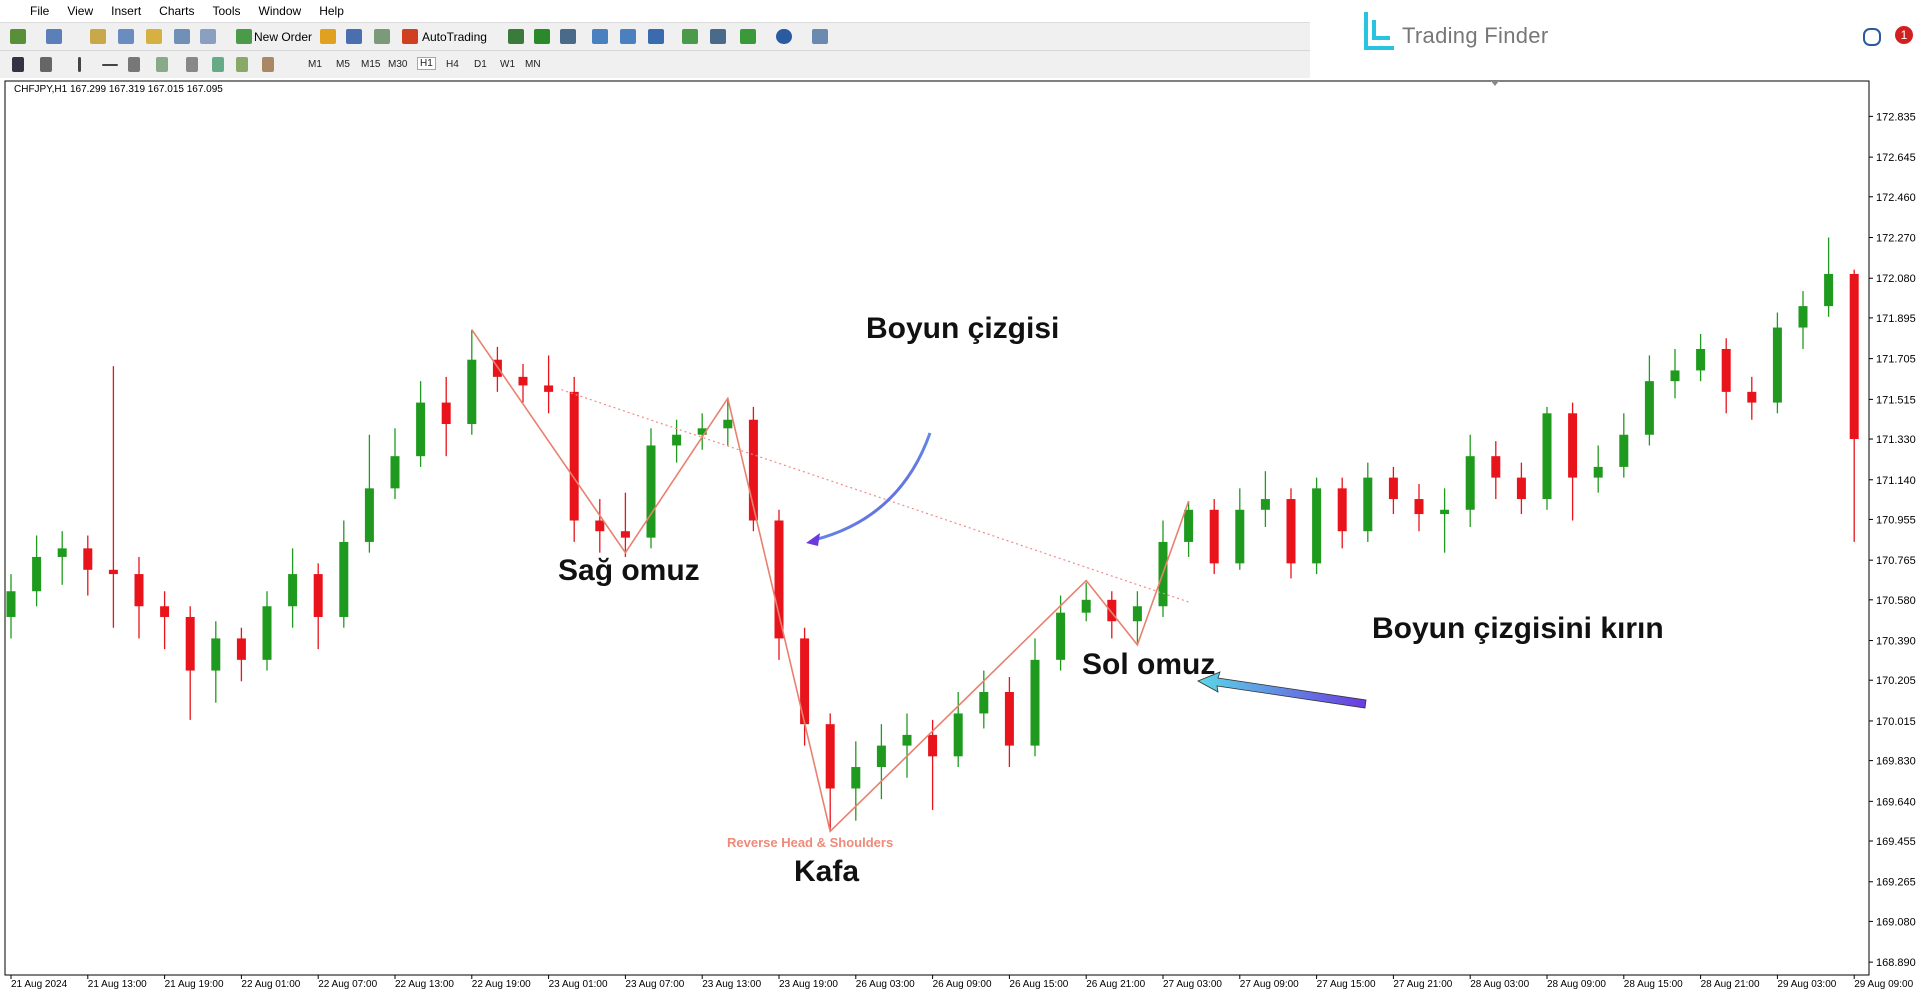 This screenshot has height=996, width=1919. Describe the element at coordinates (177, 11) in the screenshot. I see `menu-item: Charts` at that location.